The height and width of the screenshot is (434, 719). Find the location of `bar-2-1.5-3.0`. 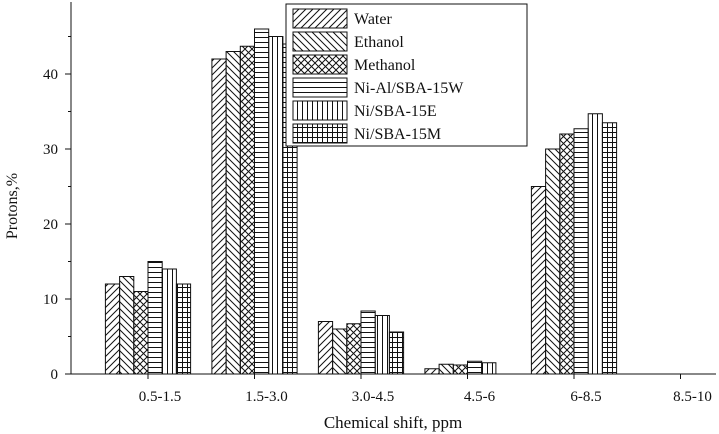

bar-2-1.5-3.0 is located at coordinates (233, 213).